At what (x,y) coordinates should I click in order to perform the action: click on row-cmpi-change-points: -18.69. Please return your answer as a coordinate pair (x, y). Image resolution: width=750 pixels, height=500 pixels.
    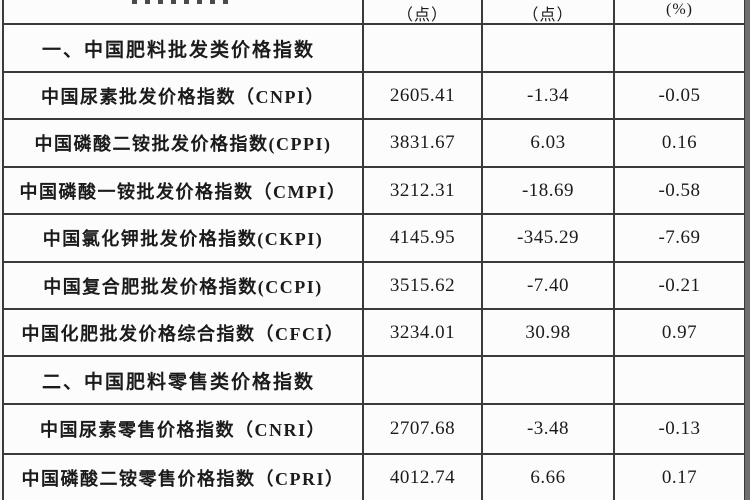
    Looking at the image, I should click on (549, 191).